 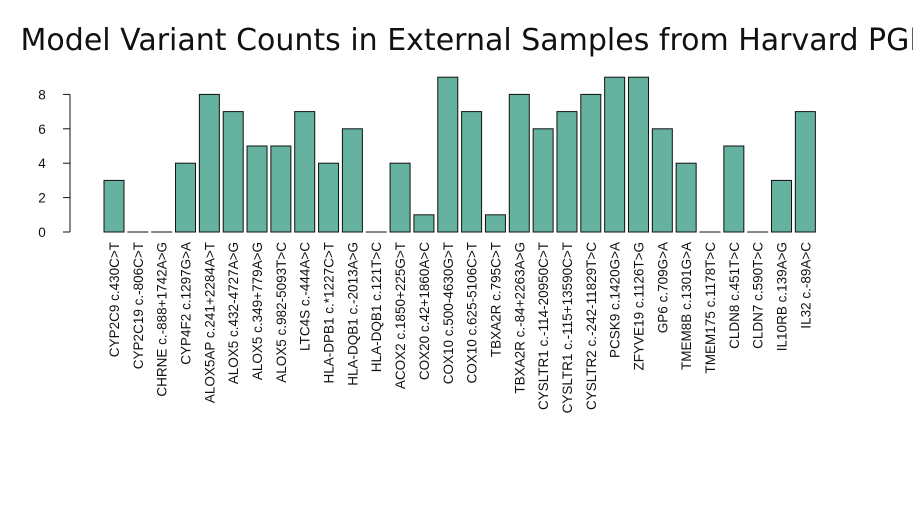 What do you see at coordinates (615, 300) in the screenshot?
I see `category-label: PCSK9 c.1420G>A` at bounding box center [615, 300].